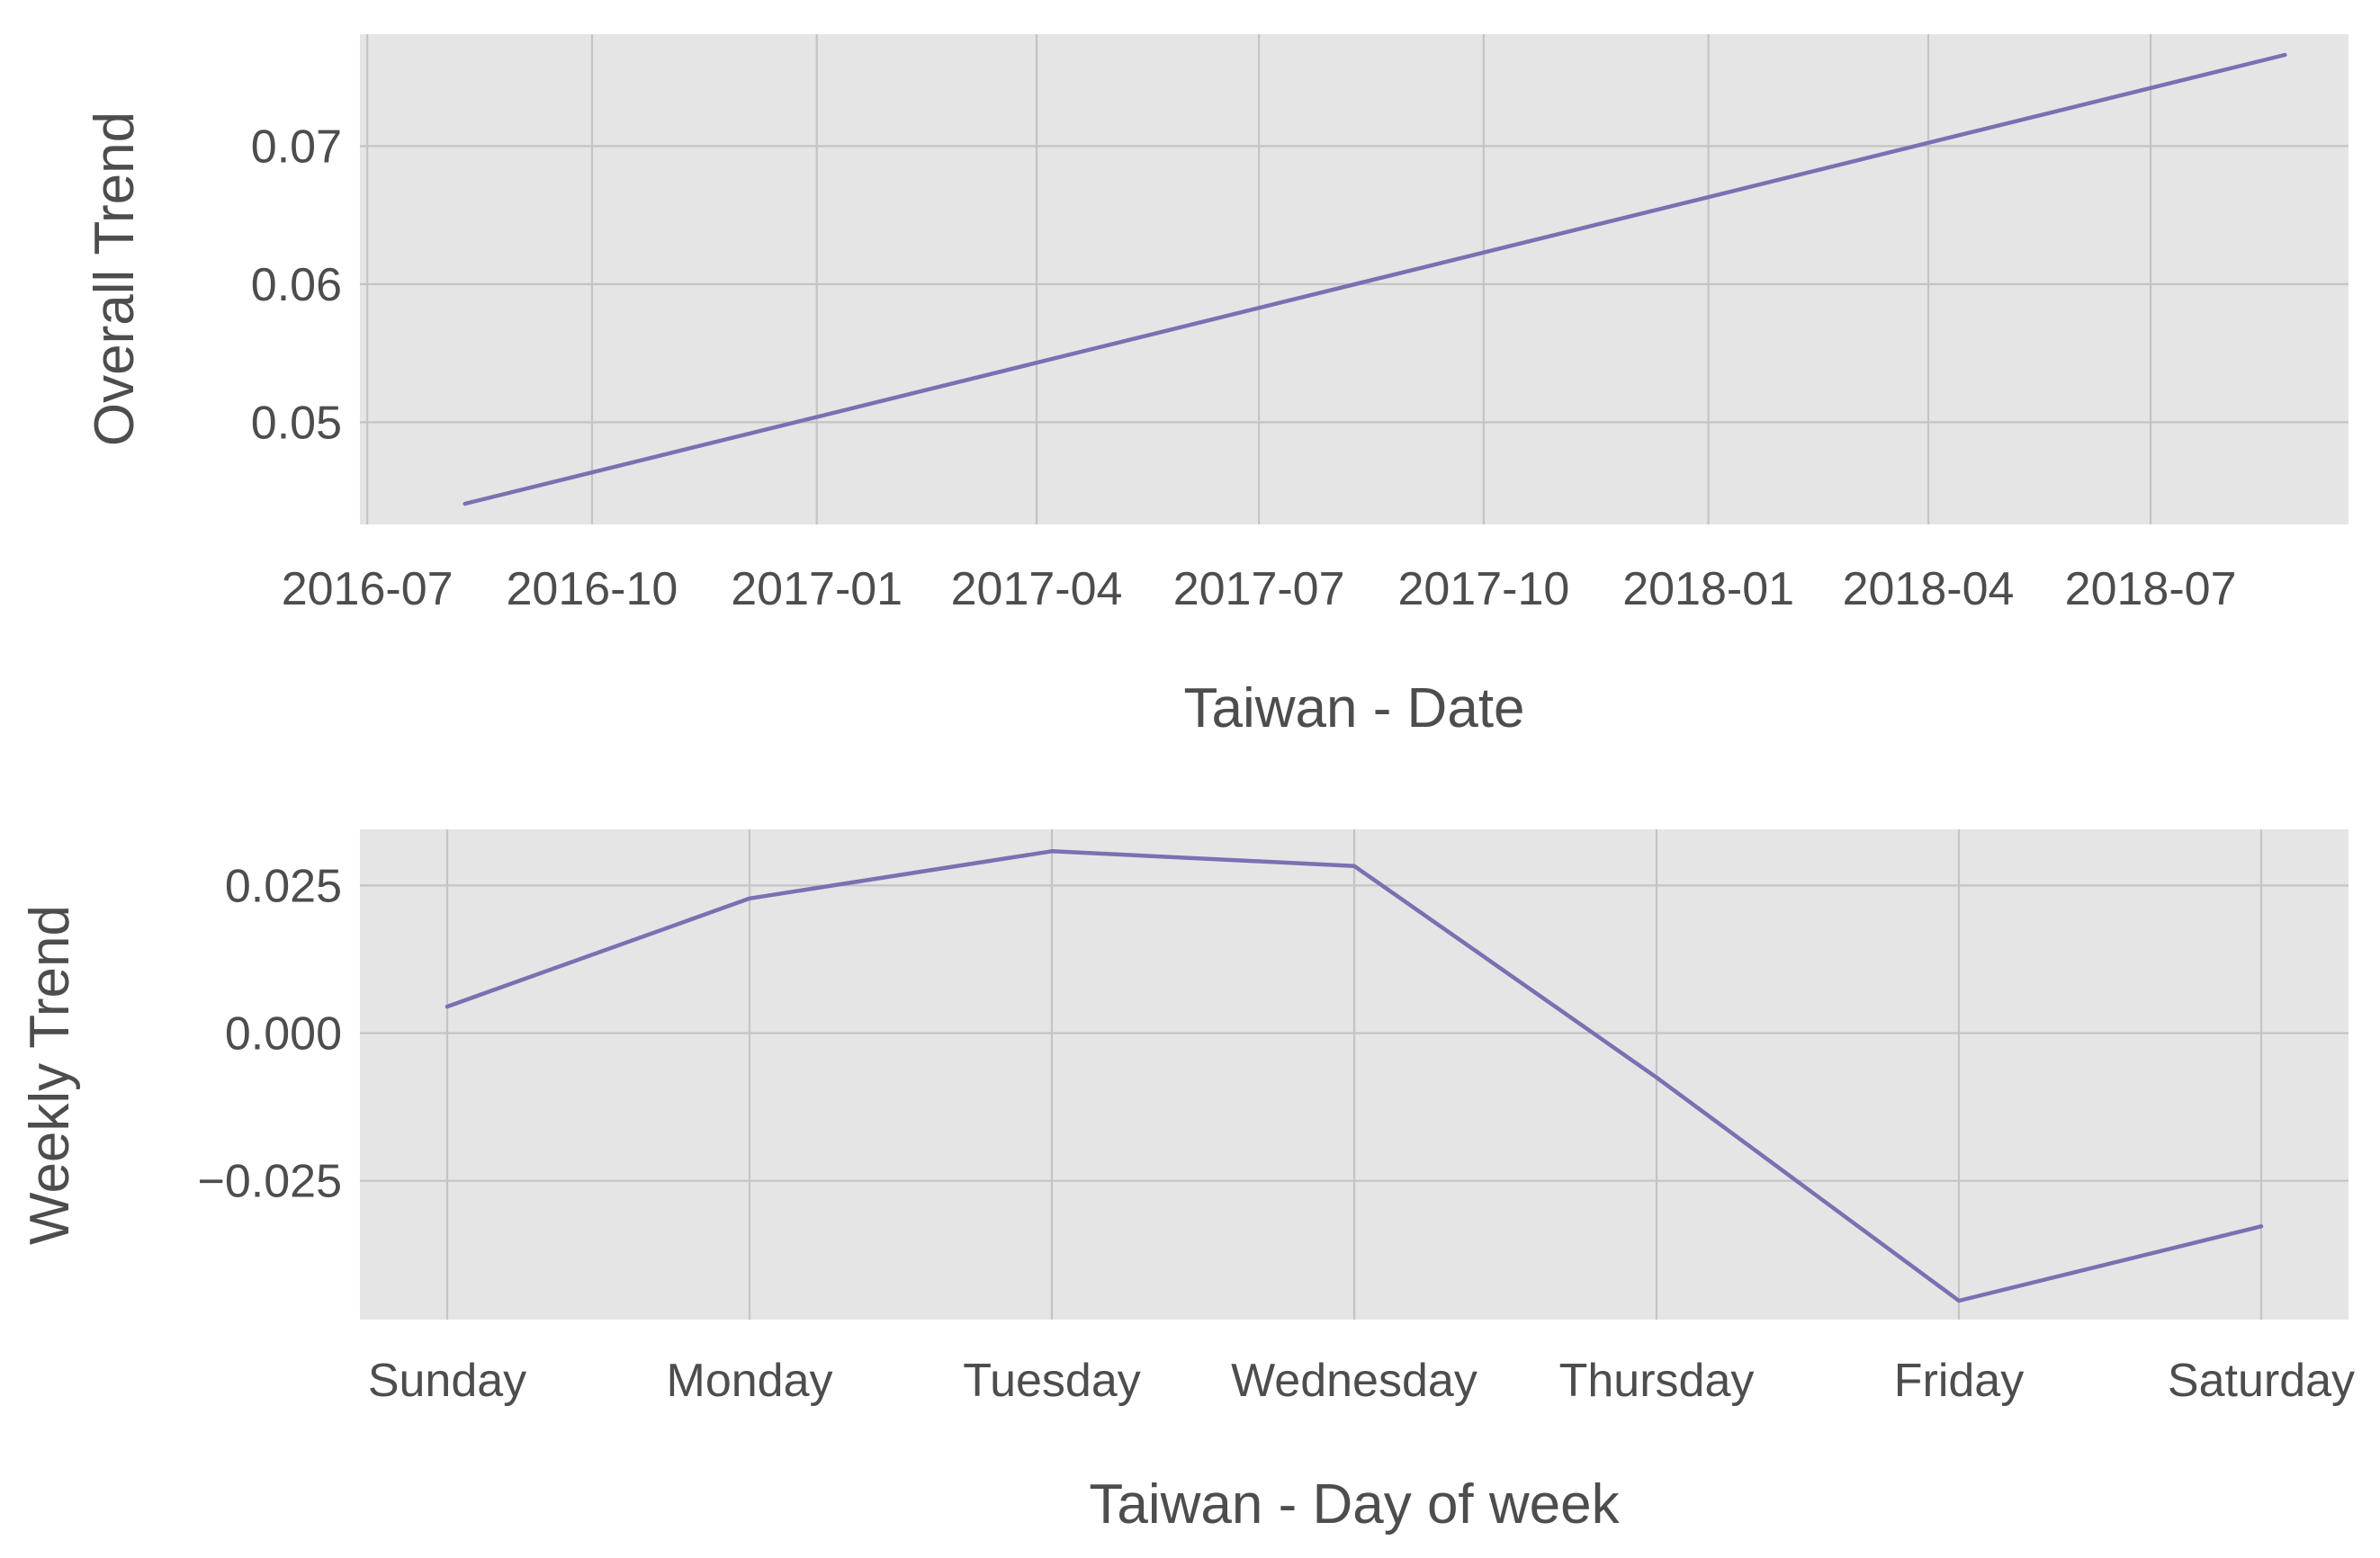  I want to click on x-tick-label: 2017-07, so click(1259, 589).